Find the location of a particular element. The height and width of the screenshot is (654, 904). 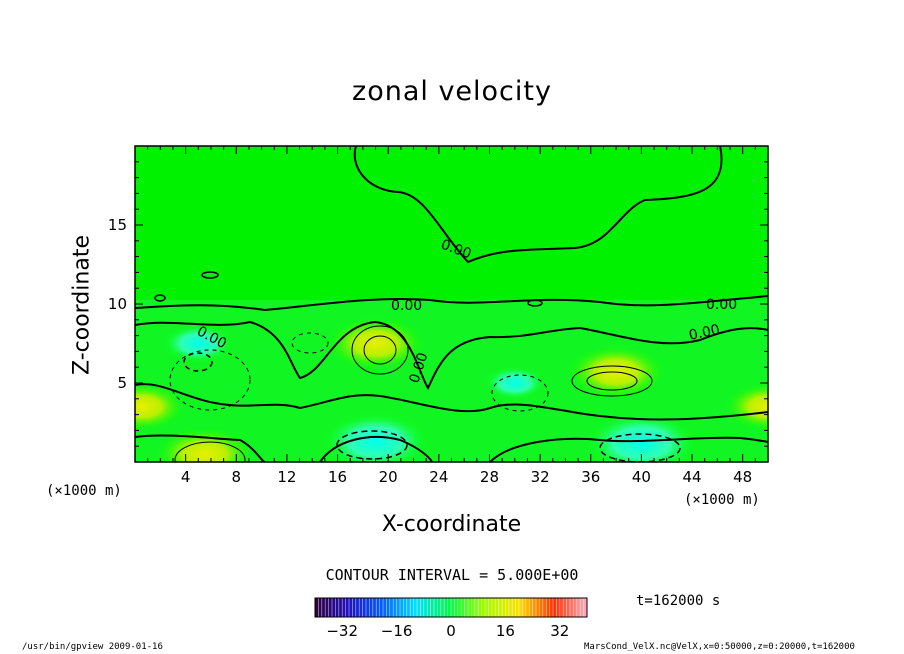

colorbar-tick-label: 16 is located at coordinates (505, 631).